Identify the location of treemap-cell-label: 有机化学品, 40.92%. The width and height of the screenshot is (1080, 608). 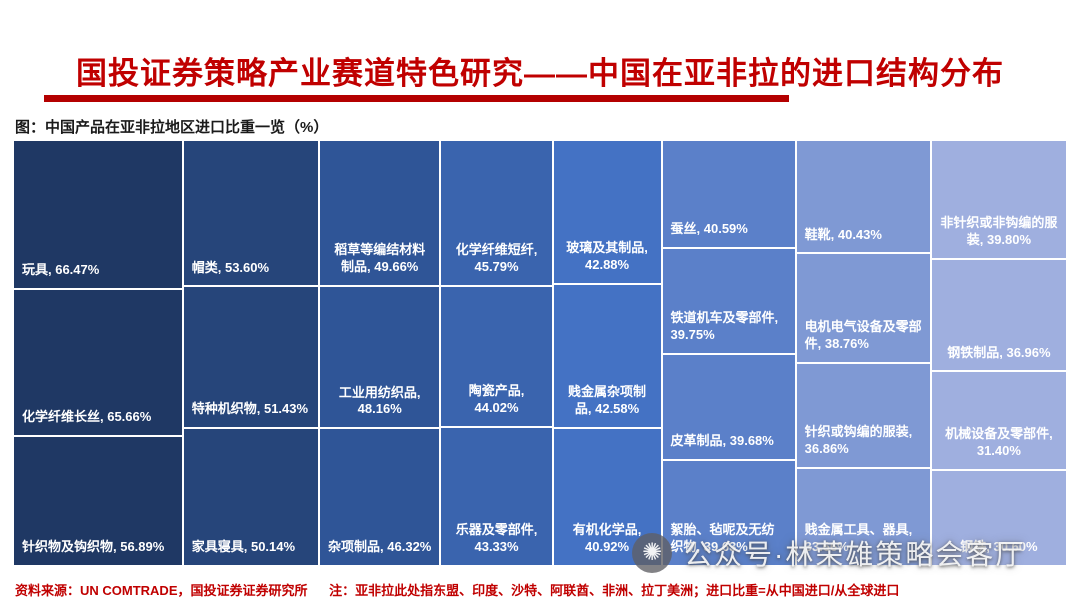
(607, 538).